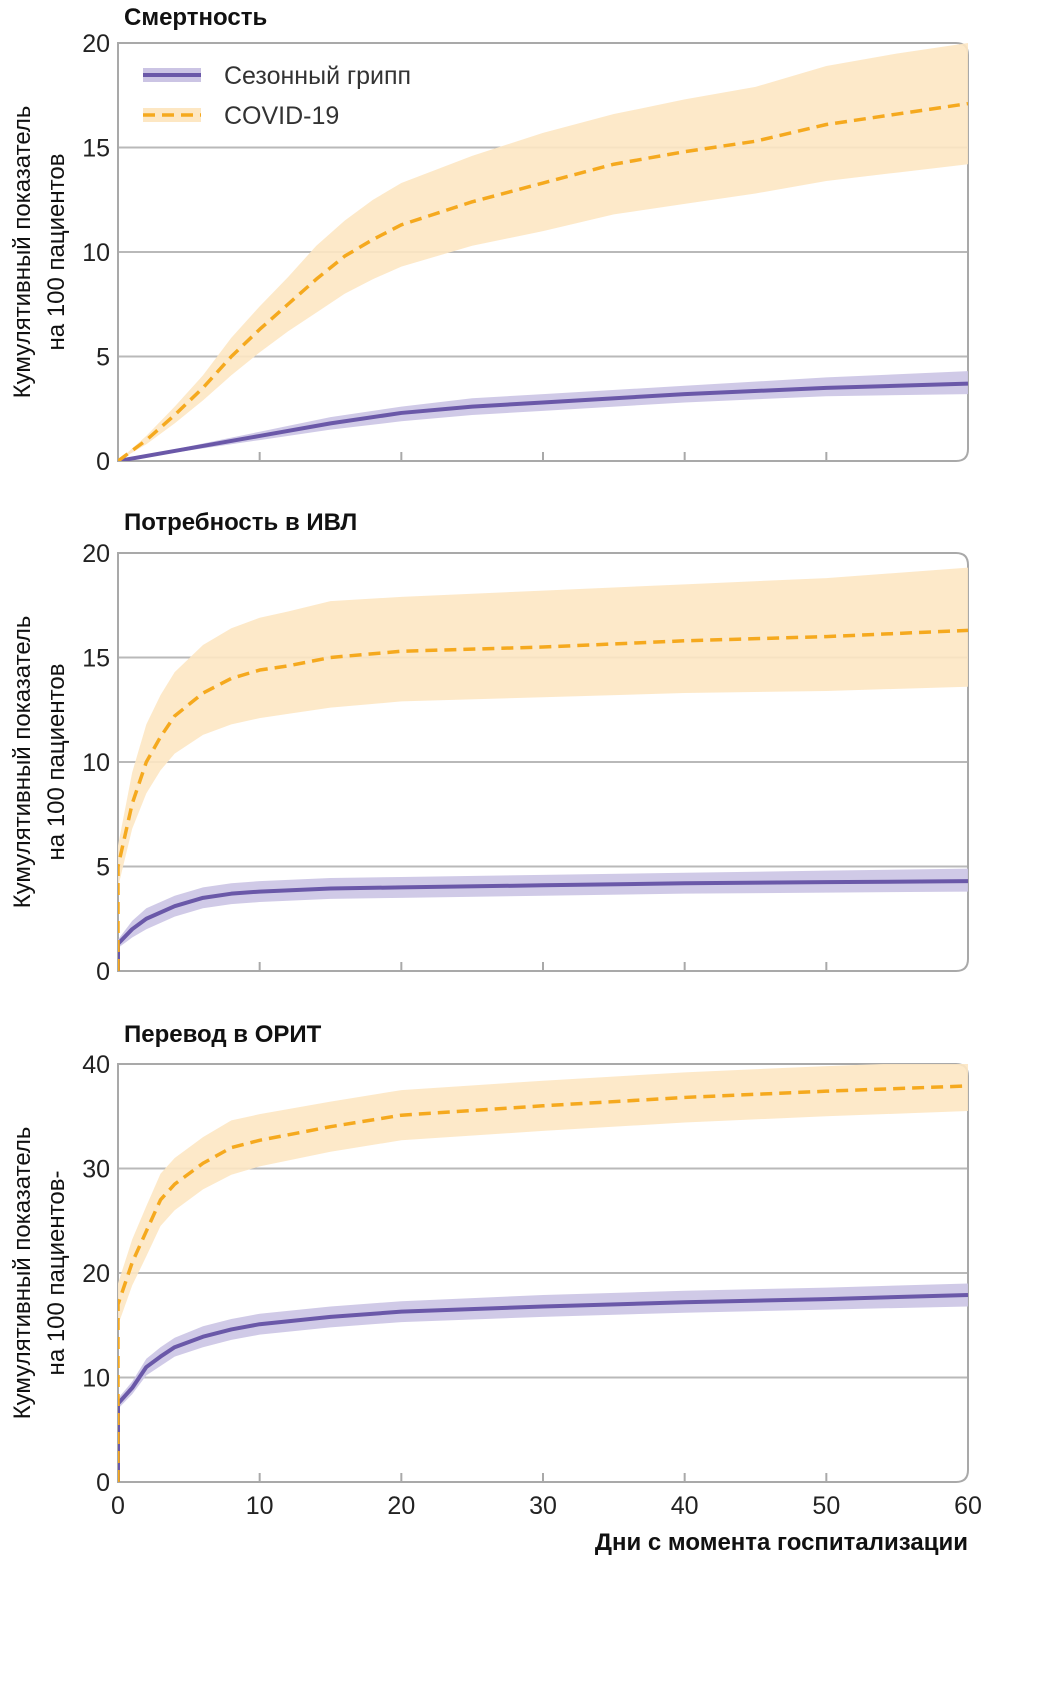 This screenshot has height=1681, width=1057. What do you see at coordinates (781, 1542) in the screenshot?
I see `x-axis-label: Дни с момента госпитализации` at bounding box center [781, 1542].